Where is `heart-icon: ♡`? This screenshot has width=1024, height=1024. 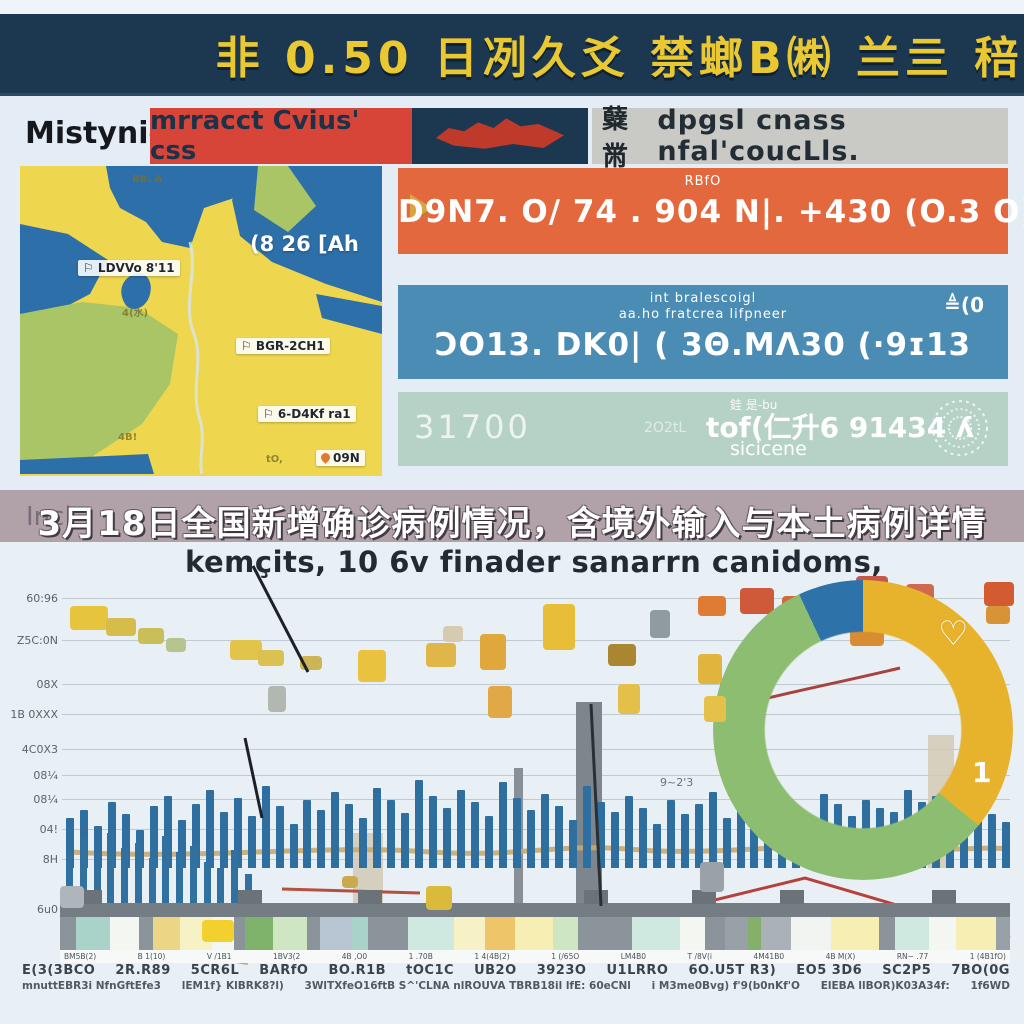
heart-icon: ♡ is located at coordinates (953, 634).